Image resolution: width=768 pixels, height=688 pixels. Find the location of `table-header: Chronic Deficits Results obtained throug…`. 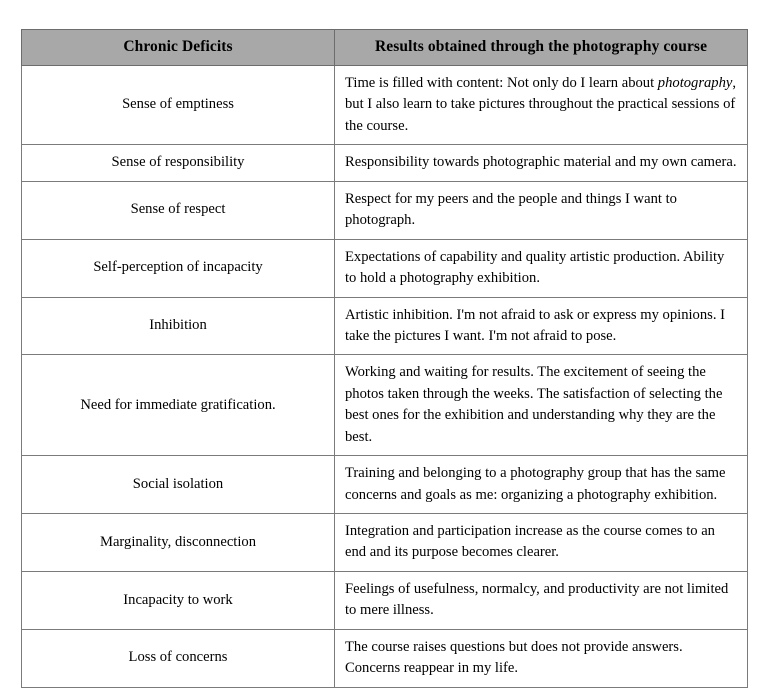

table-header: Chronic Deficits Results obtained throug… is located at coordinates (384, 47).